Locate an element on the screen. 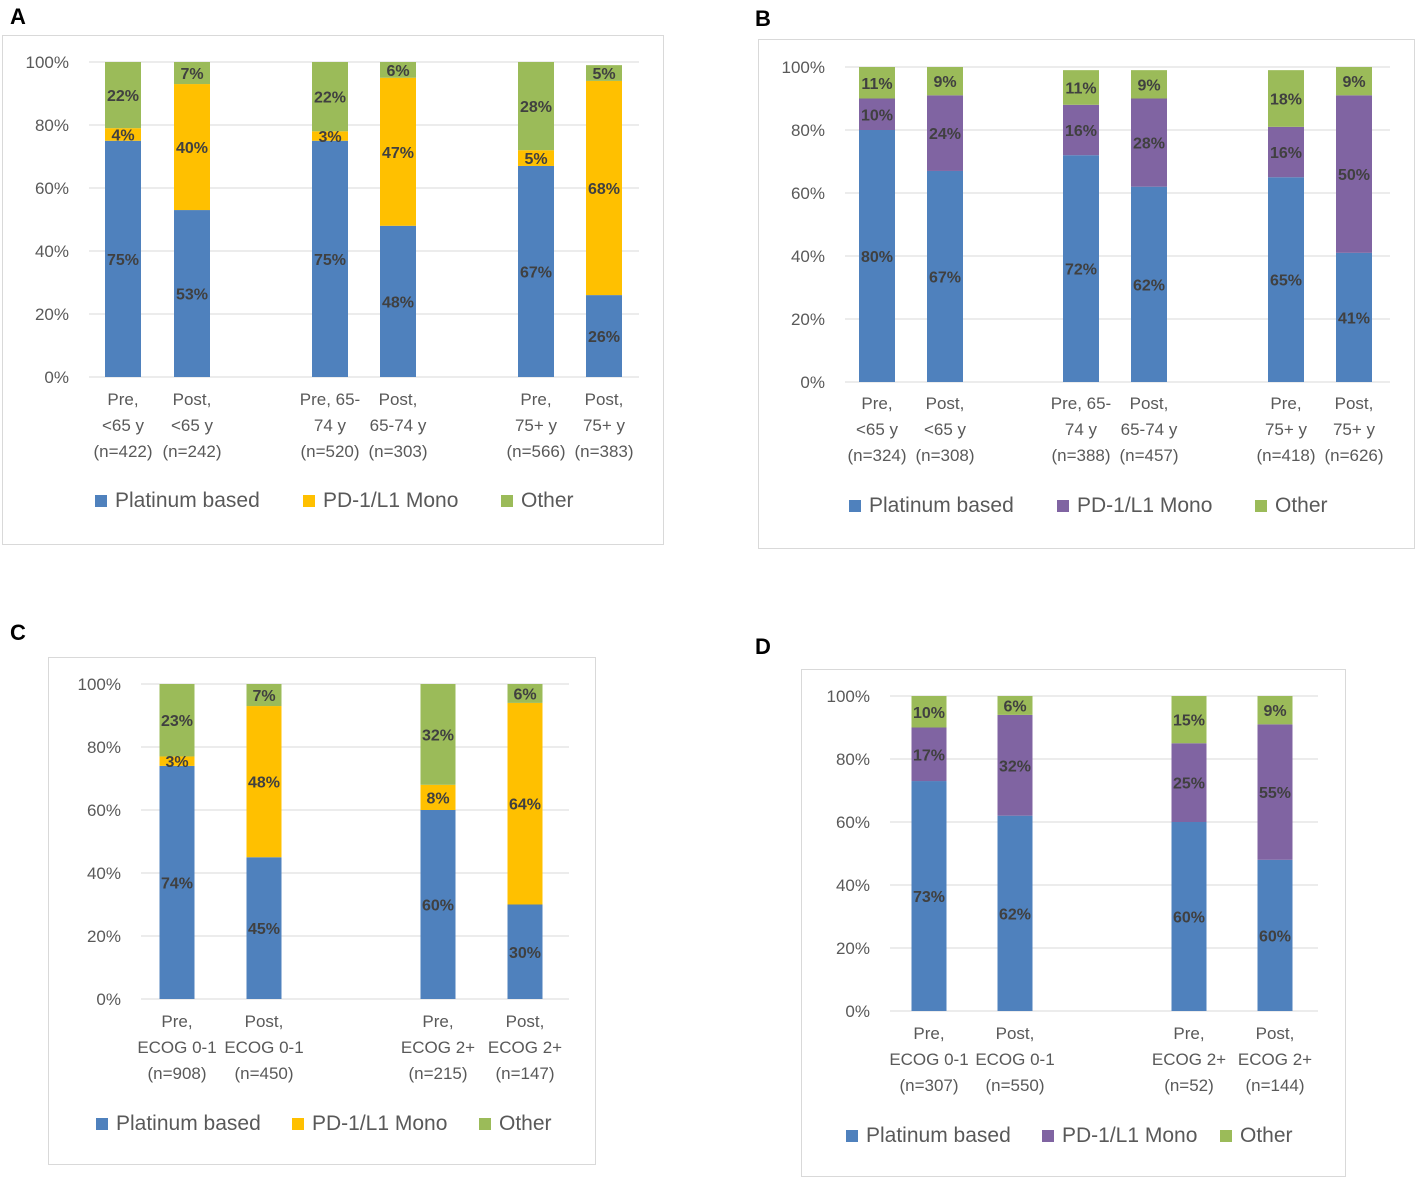 This screenshot has height=1180, width=1417. legend-label-a-0: Platinum based is located at coordinates (187, 500).